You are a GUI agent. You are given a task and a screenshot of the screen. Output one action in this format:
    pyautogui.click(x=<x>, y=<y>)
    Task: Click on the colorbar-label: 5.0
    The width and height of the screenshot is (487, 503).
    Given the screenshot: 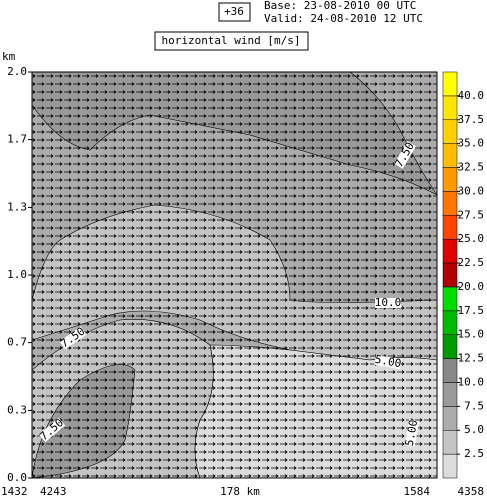 What is the action you would take?
    pyautogui.click(x=474, y=429)
    